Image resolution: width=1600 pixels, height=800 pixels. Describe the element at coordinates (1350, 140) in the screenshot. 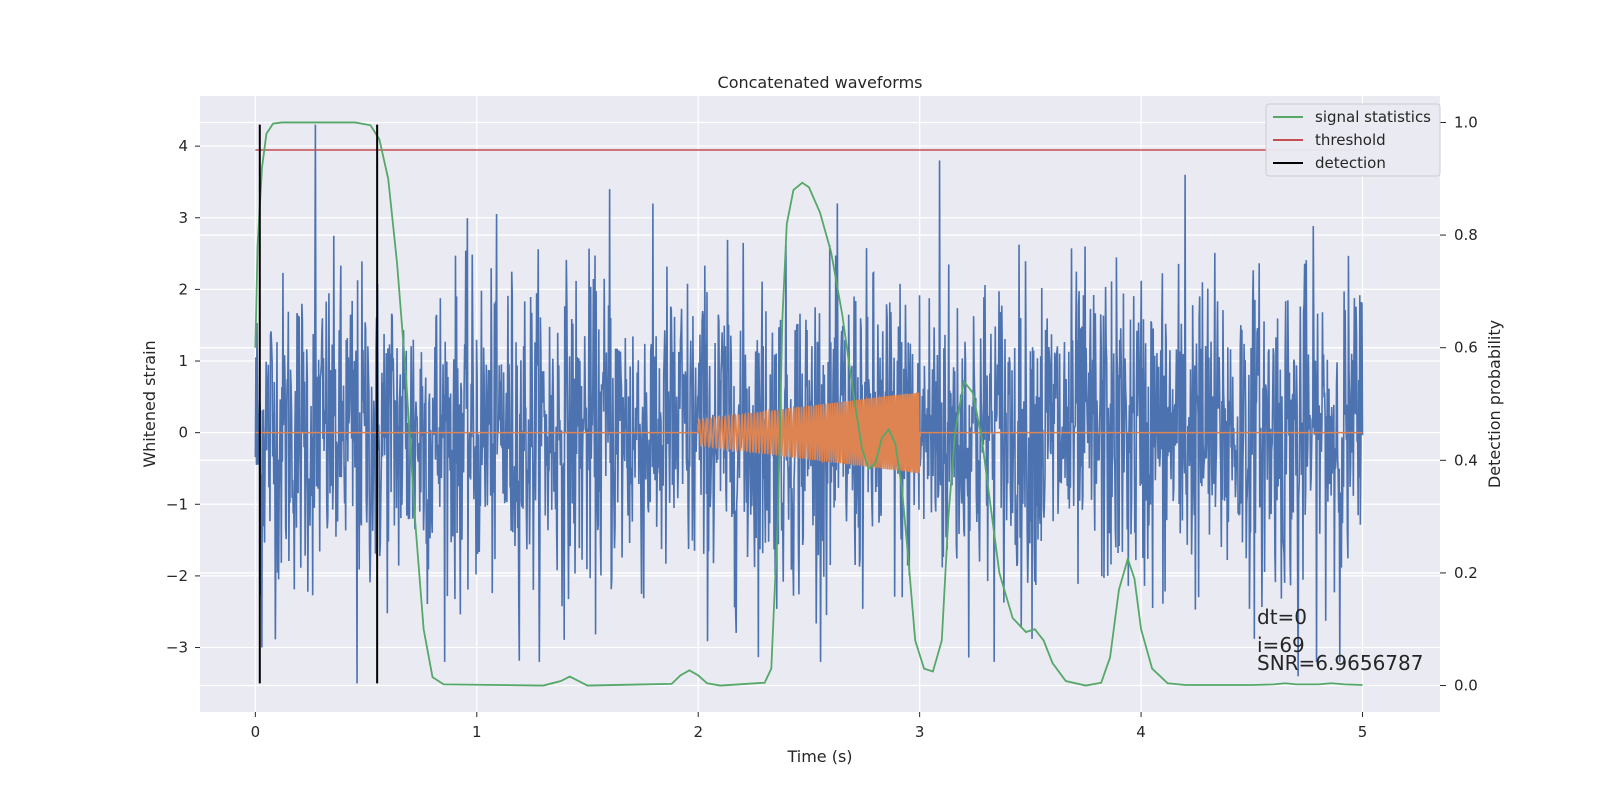

I see `legend-label-1: threshold` at that location.